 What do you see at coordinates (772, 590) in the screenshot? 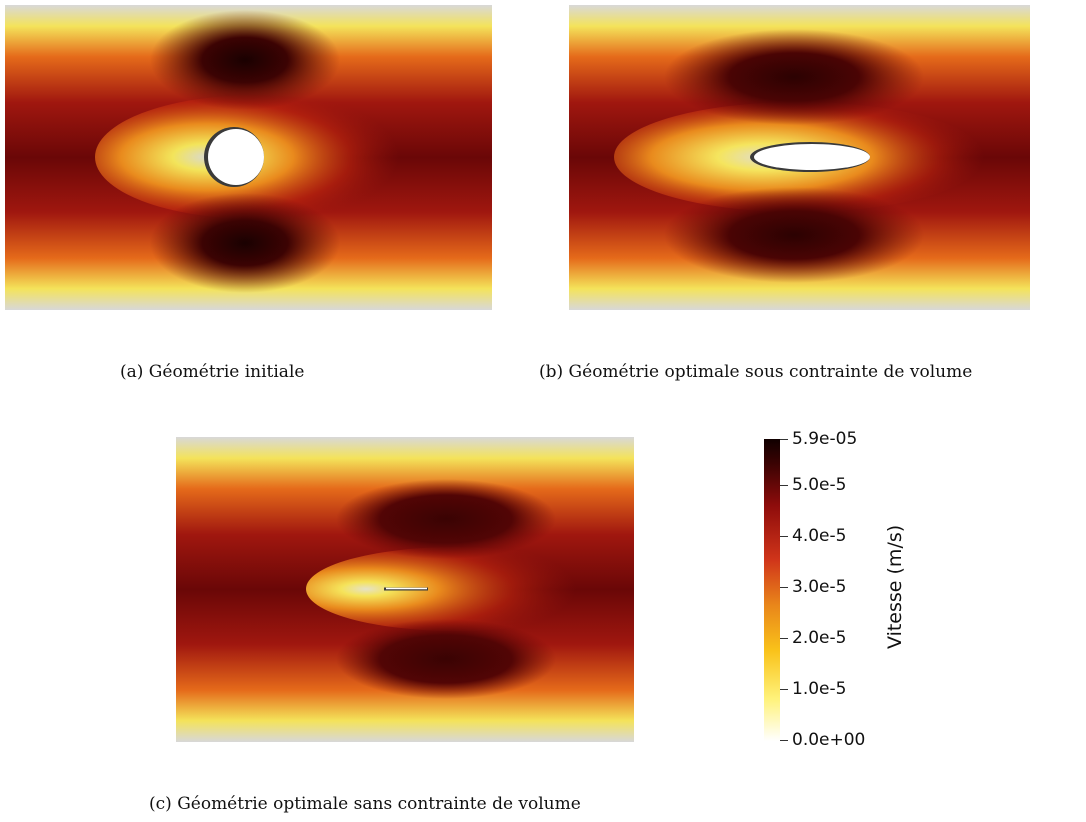
I see `colorbar` at bounding box center [772, 590].